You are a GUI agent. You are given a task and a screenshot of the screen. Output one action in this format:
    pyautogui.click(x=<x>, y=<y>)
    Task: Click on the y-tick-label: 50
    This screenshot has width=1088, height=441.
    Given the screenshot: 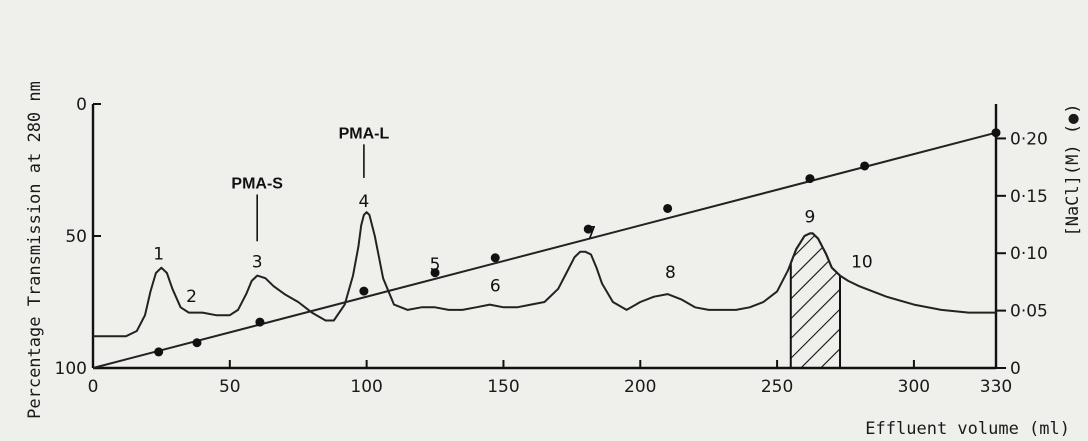 What is the action you would take?
    pyautogui.click(x=76, y=237)
    